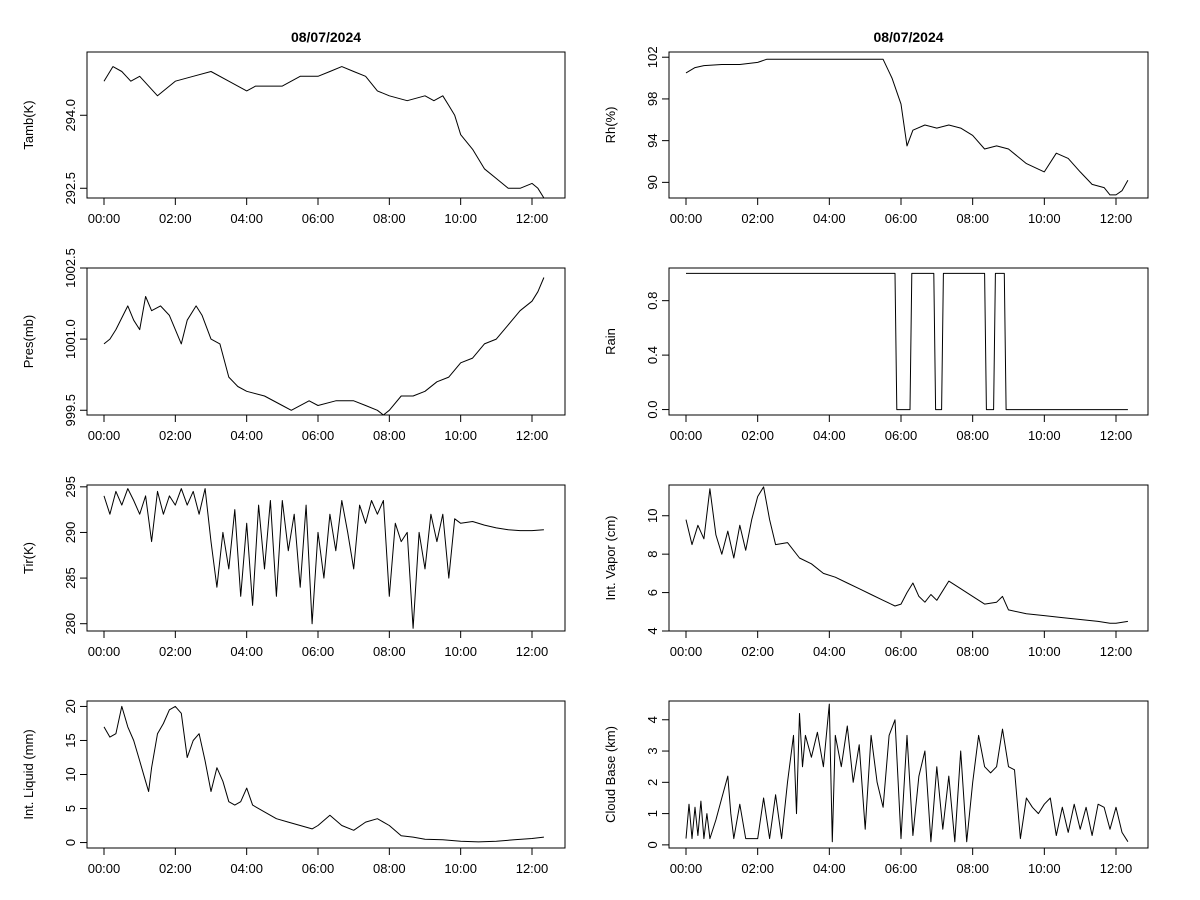 The width and height of the screenshot is (1200, 900). Describe the element at coordinates (652, 410) in the screenshot. I see `y-tick-label: 0.0` at that location.